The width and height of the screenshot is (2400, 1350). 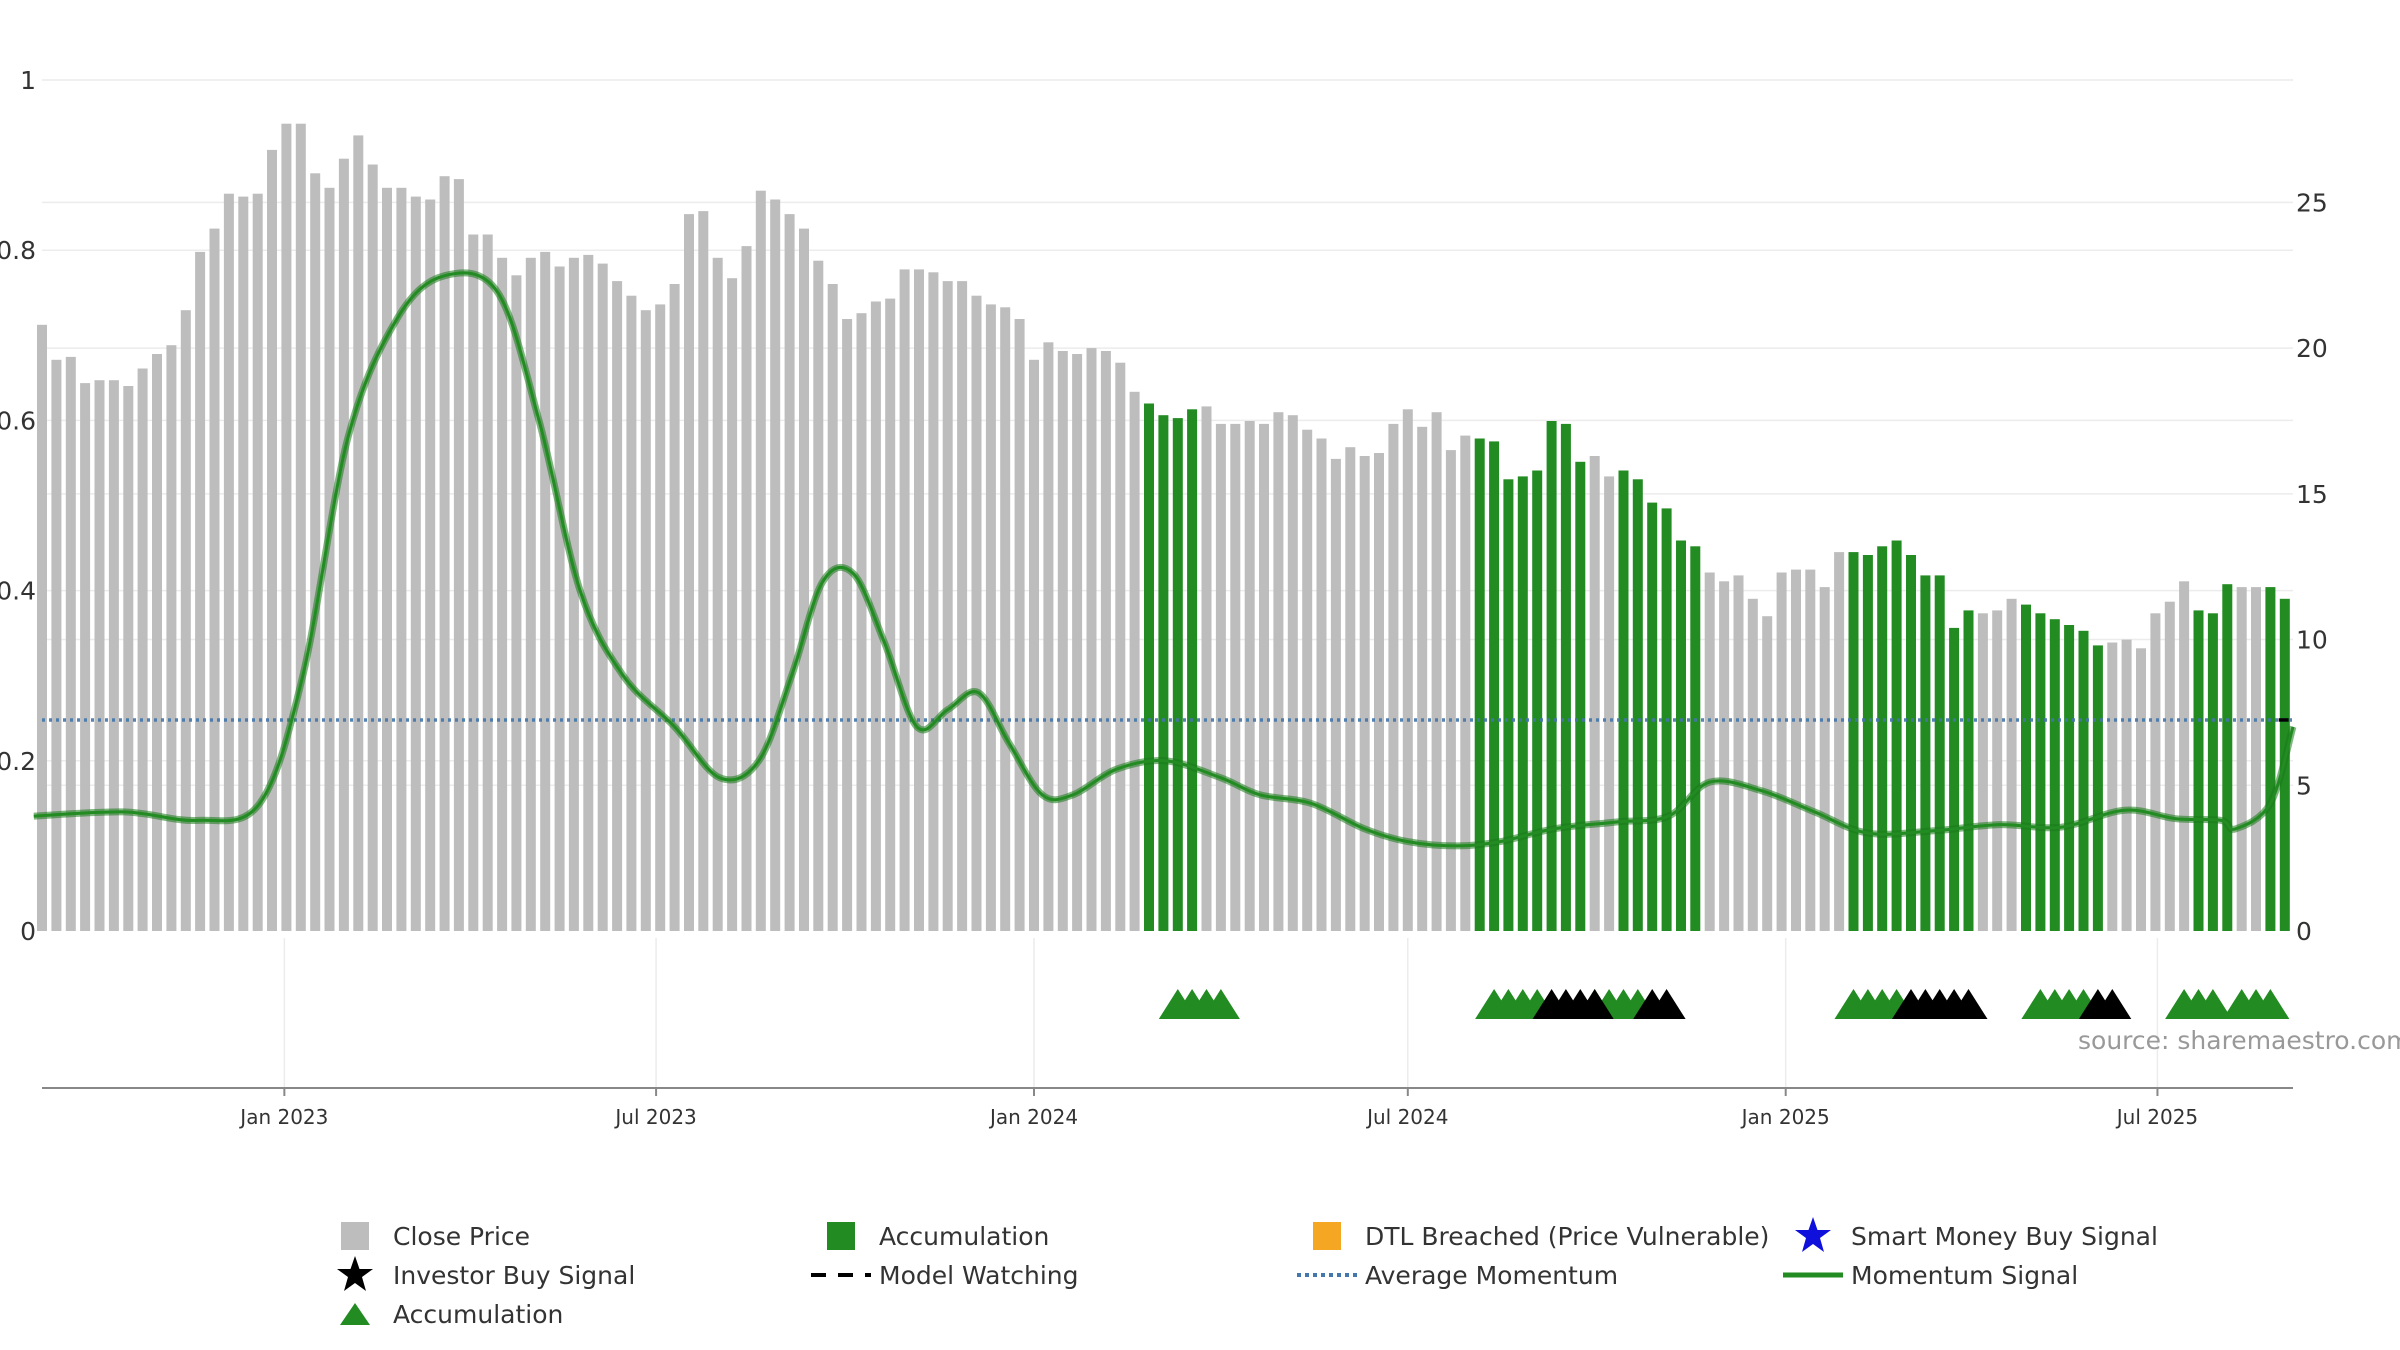 I want to click on left-axis-tick-label: 0.2, so click(x=18, y=761).